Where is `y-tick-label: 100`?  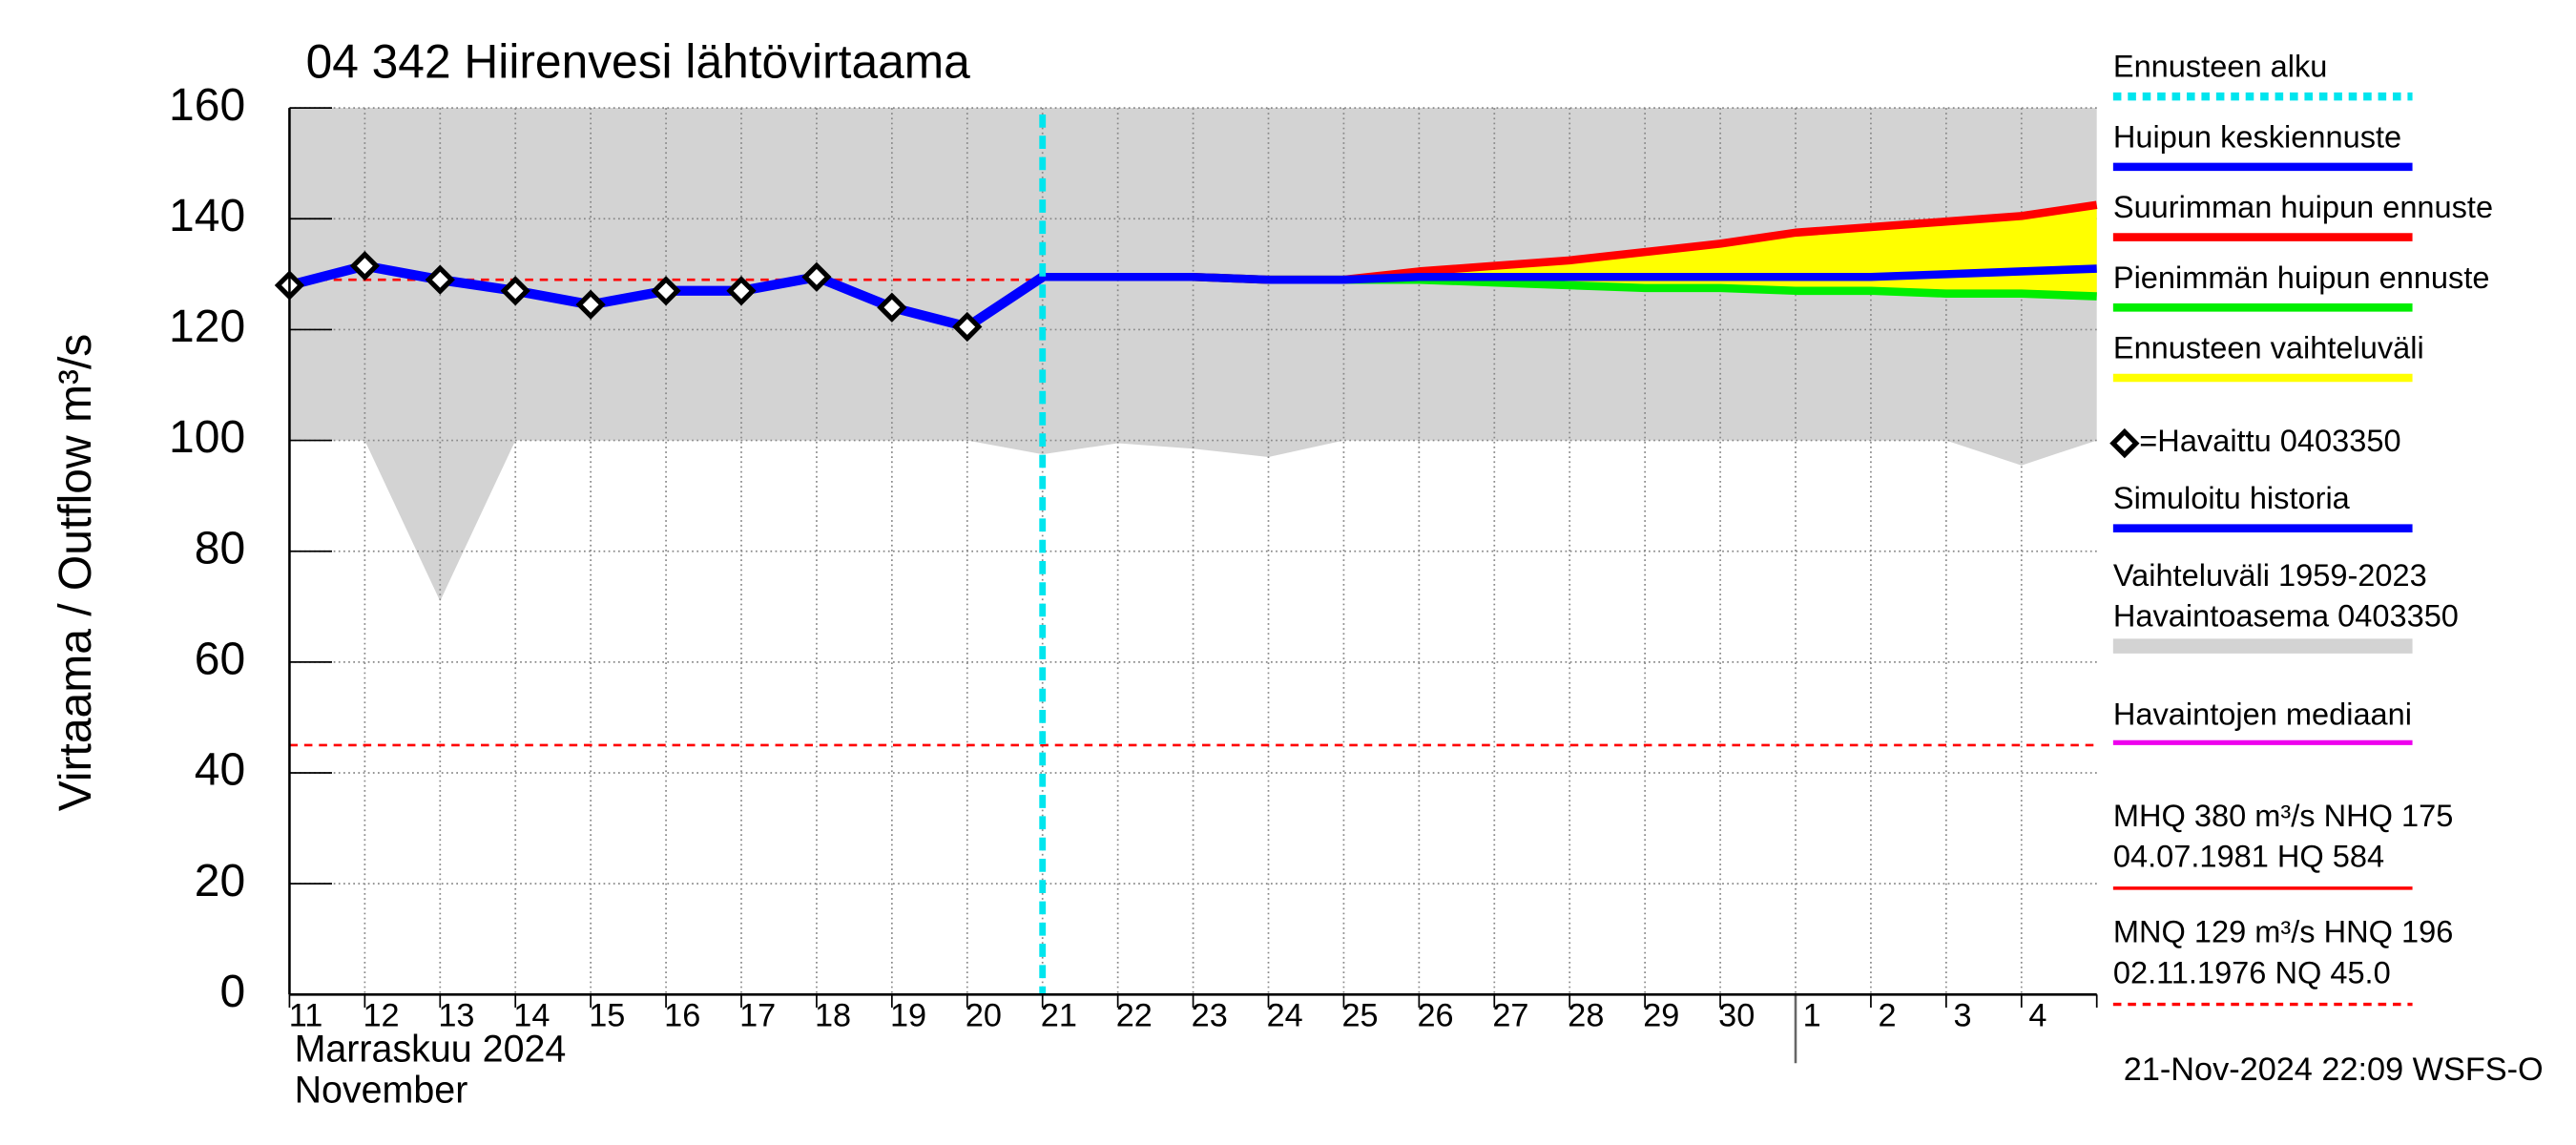
y-tick-label: 100 is located at coordinates (207, 437).